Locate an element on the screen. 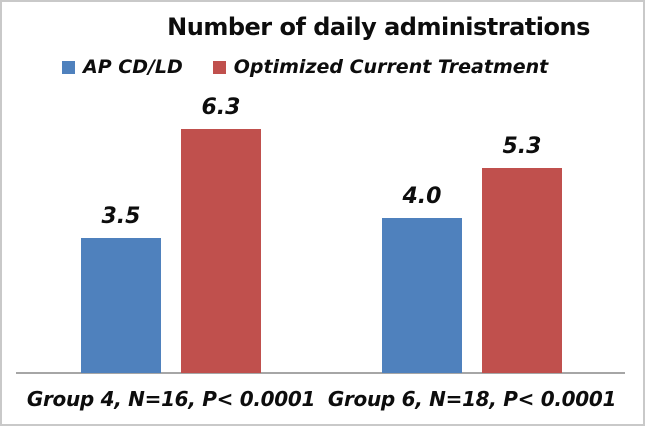 This screenshot has height=426, width=645. chart-legend: AP CD/LD Optimized Current Treatment is located at coordinates (305, 67).